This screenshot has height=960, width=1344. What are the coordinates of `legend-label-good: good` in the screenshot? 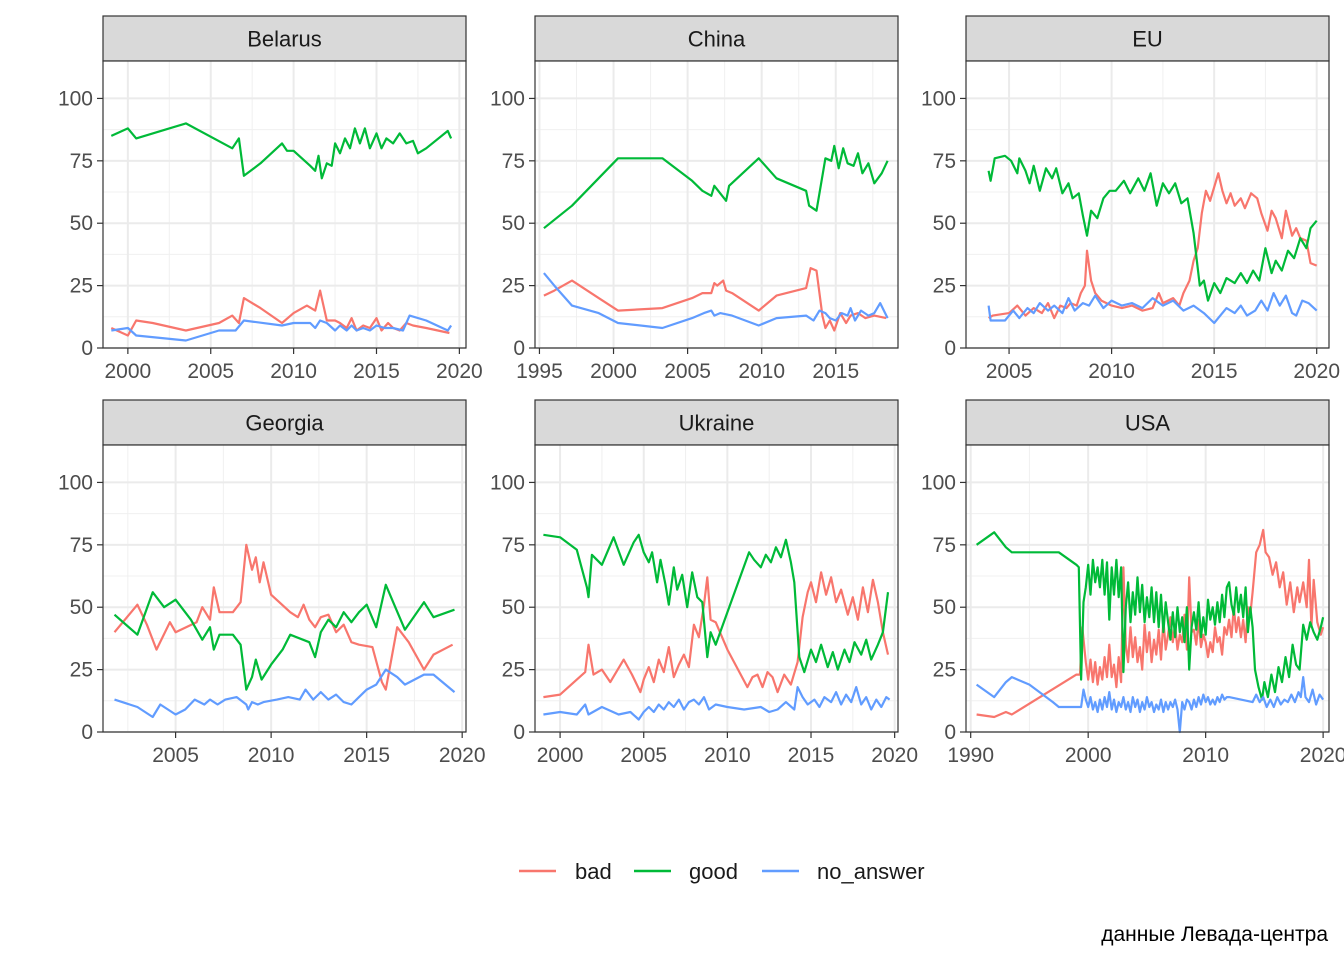 It's located at (713, 871).